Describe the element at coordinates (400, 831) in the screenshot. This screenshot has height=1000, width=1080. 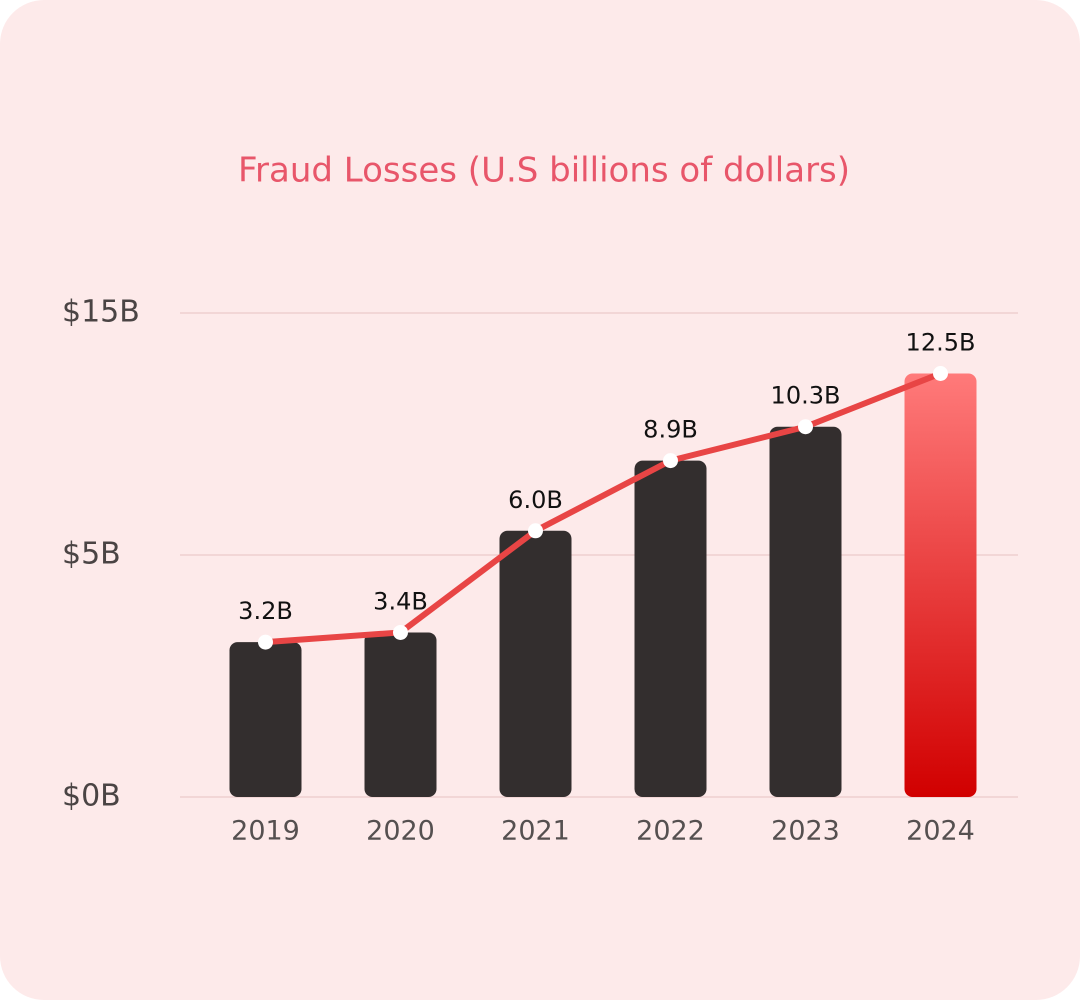
I see `x-tick-label: 2020` at that location.